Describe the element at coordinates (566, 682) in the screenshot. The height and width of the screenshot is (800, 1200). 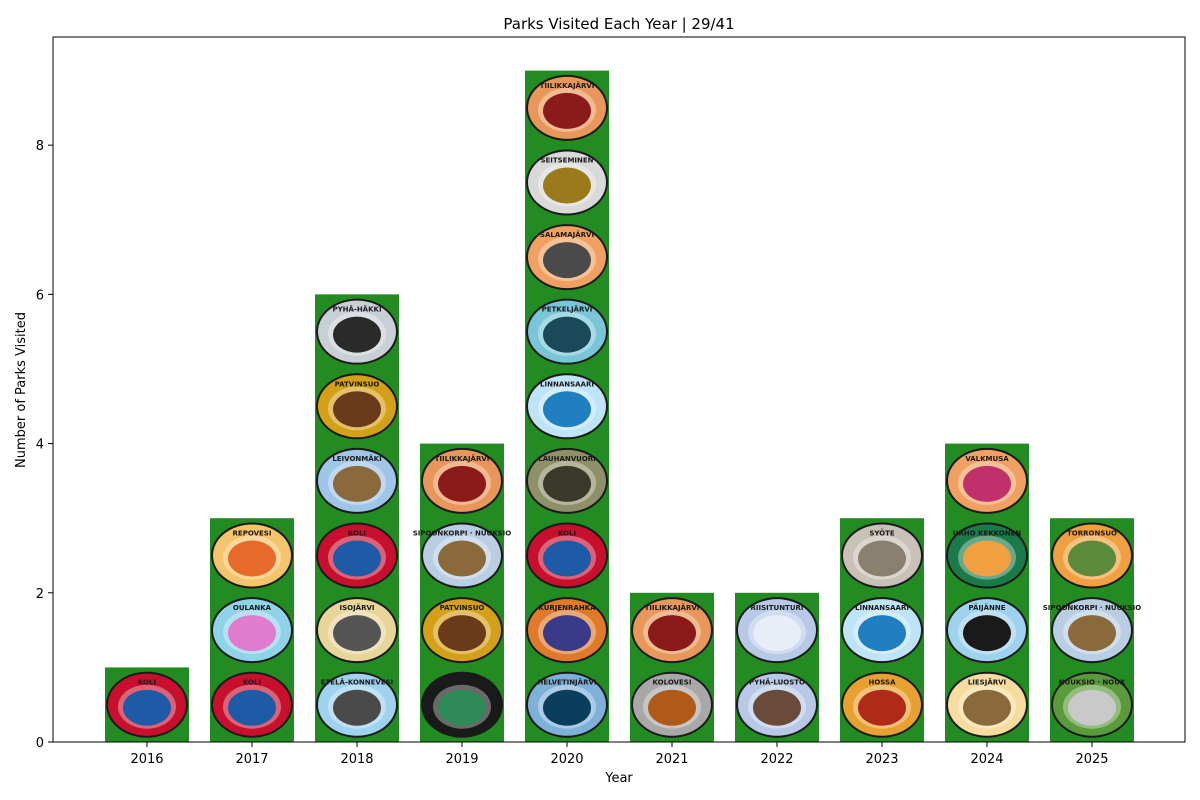
I see `park-badge-name: HELVETINJÄRVI` at that location.